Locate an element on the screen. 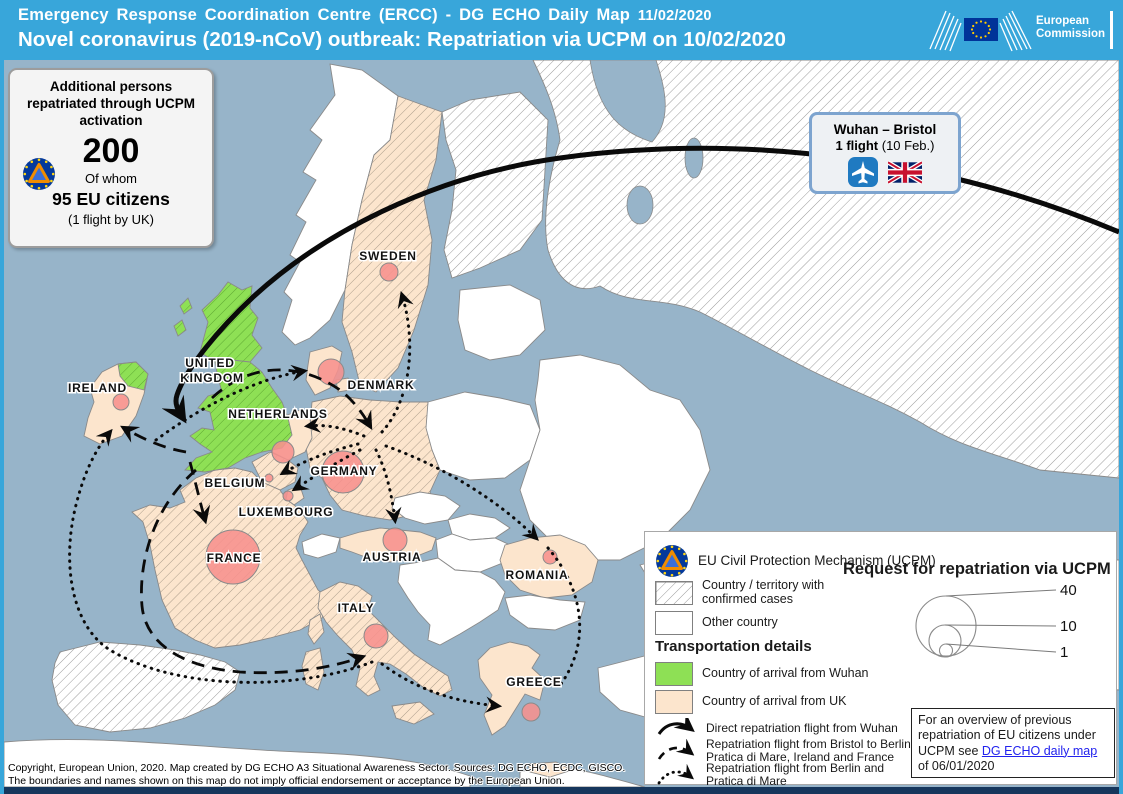 This screenshot has width=1123, height=794. lake-ladoga is located at coordinates (640, 205).